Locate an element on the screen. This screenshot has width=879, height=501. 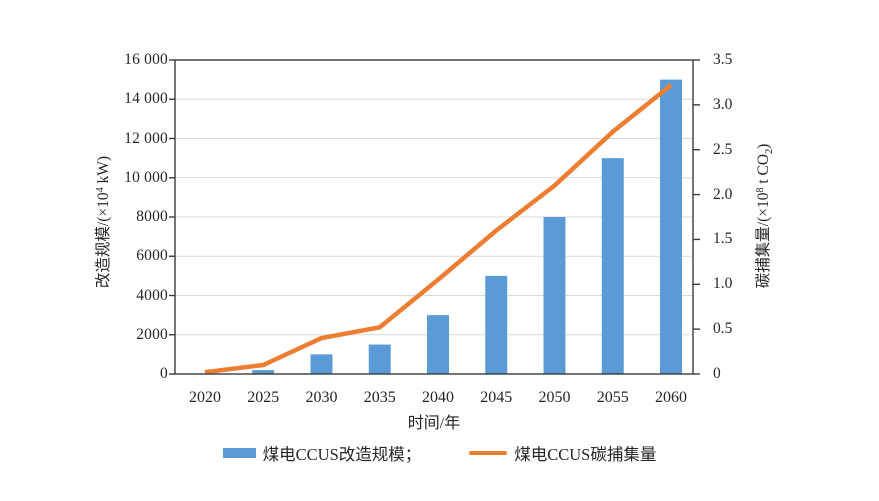
left-tick-label: 12 000 is located at coordinates (146, 138).